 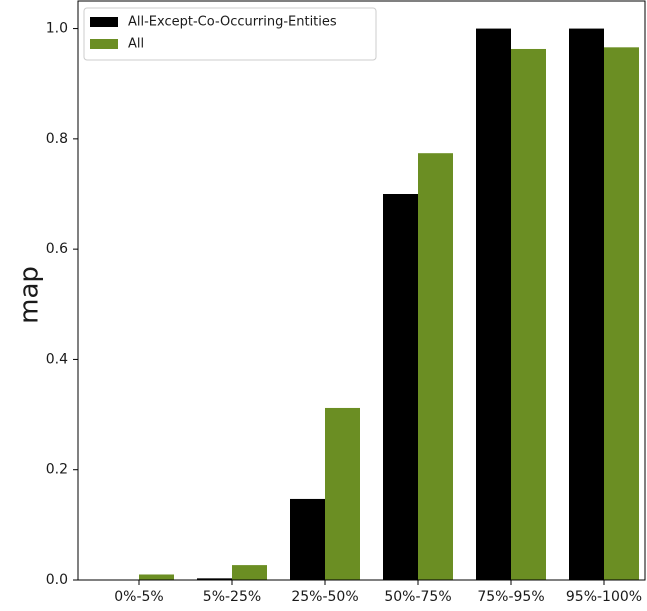 What do you see at coordinates (232, 597) in the screenshot?
I see `x-tick-label: 5%-25%` at bounding box center [232, 597].